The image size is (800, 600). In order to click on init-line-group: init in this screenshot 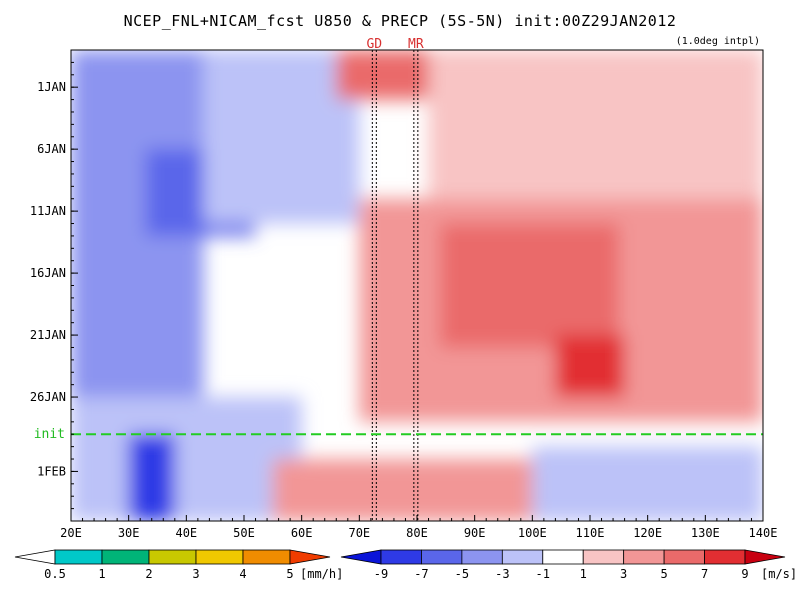, I will do `click(398, 434)`.